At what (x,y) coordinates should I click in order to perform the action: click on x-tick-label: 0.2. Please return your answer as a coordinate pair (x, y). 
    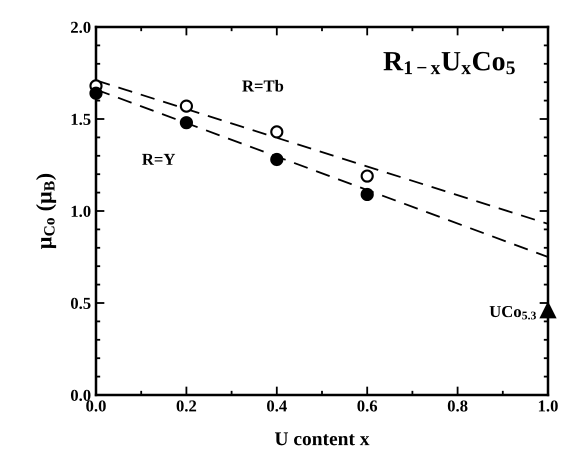
    Looking at the image, I should click on (186, 406).